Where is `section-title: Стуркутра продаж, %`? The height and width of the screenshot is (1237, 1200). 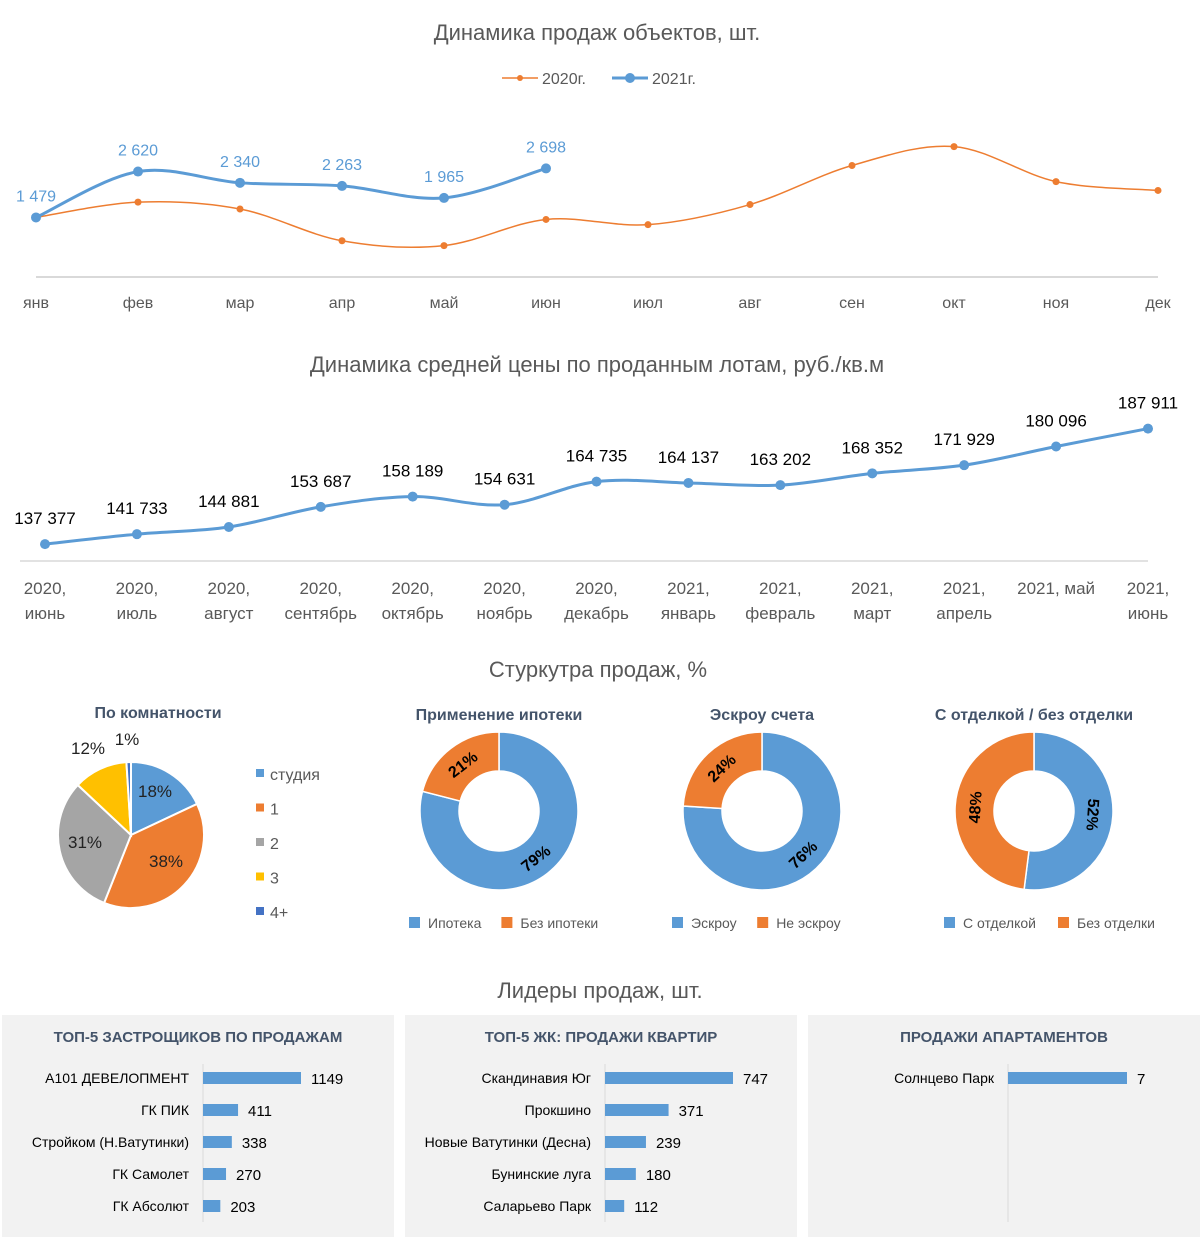 section-title: Стуркутра продаж, % is located at coordinates (598, 669).